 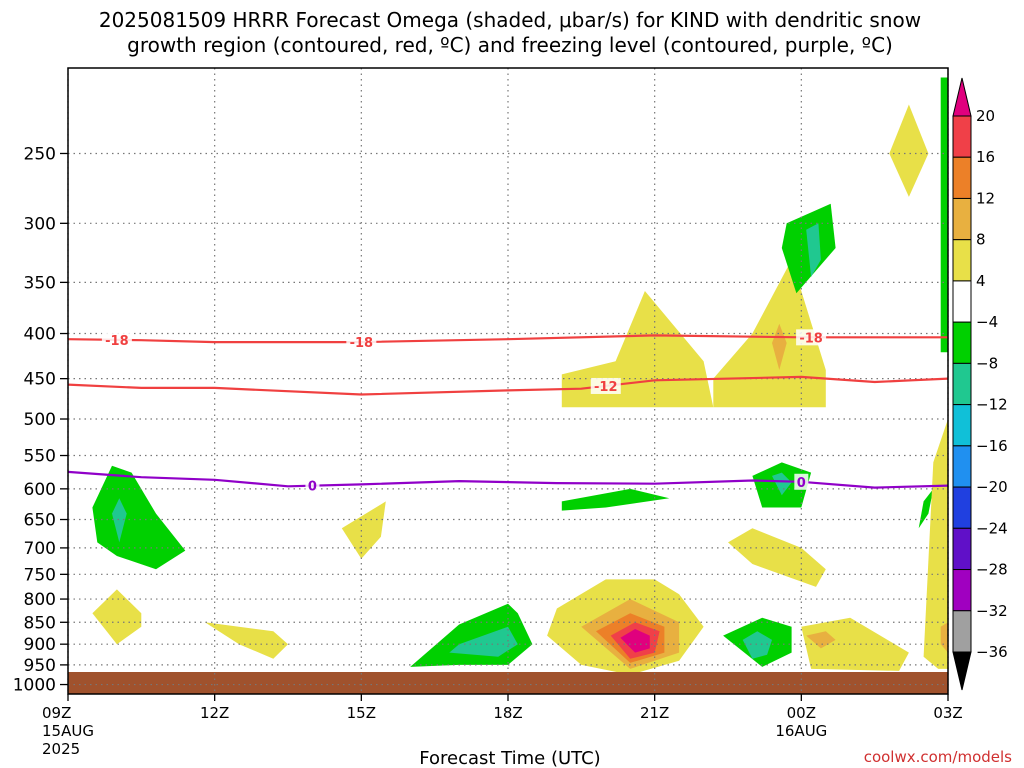 I want to click on colorbar-top-arrow, so click(x=962, y=97).